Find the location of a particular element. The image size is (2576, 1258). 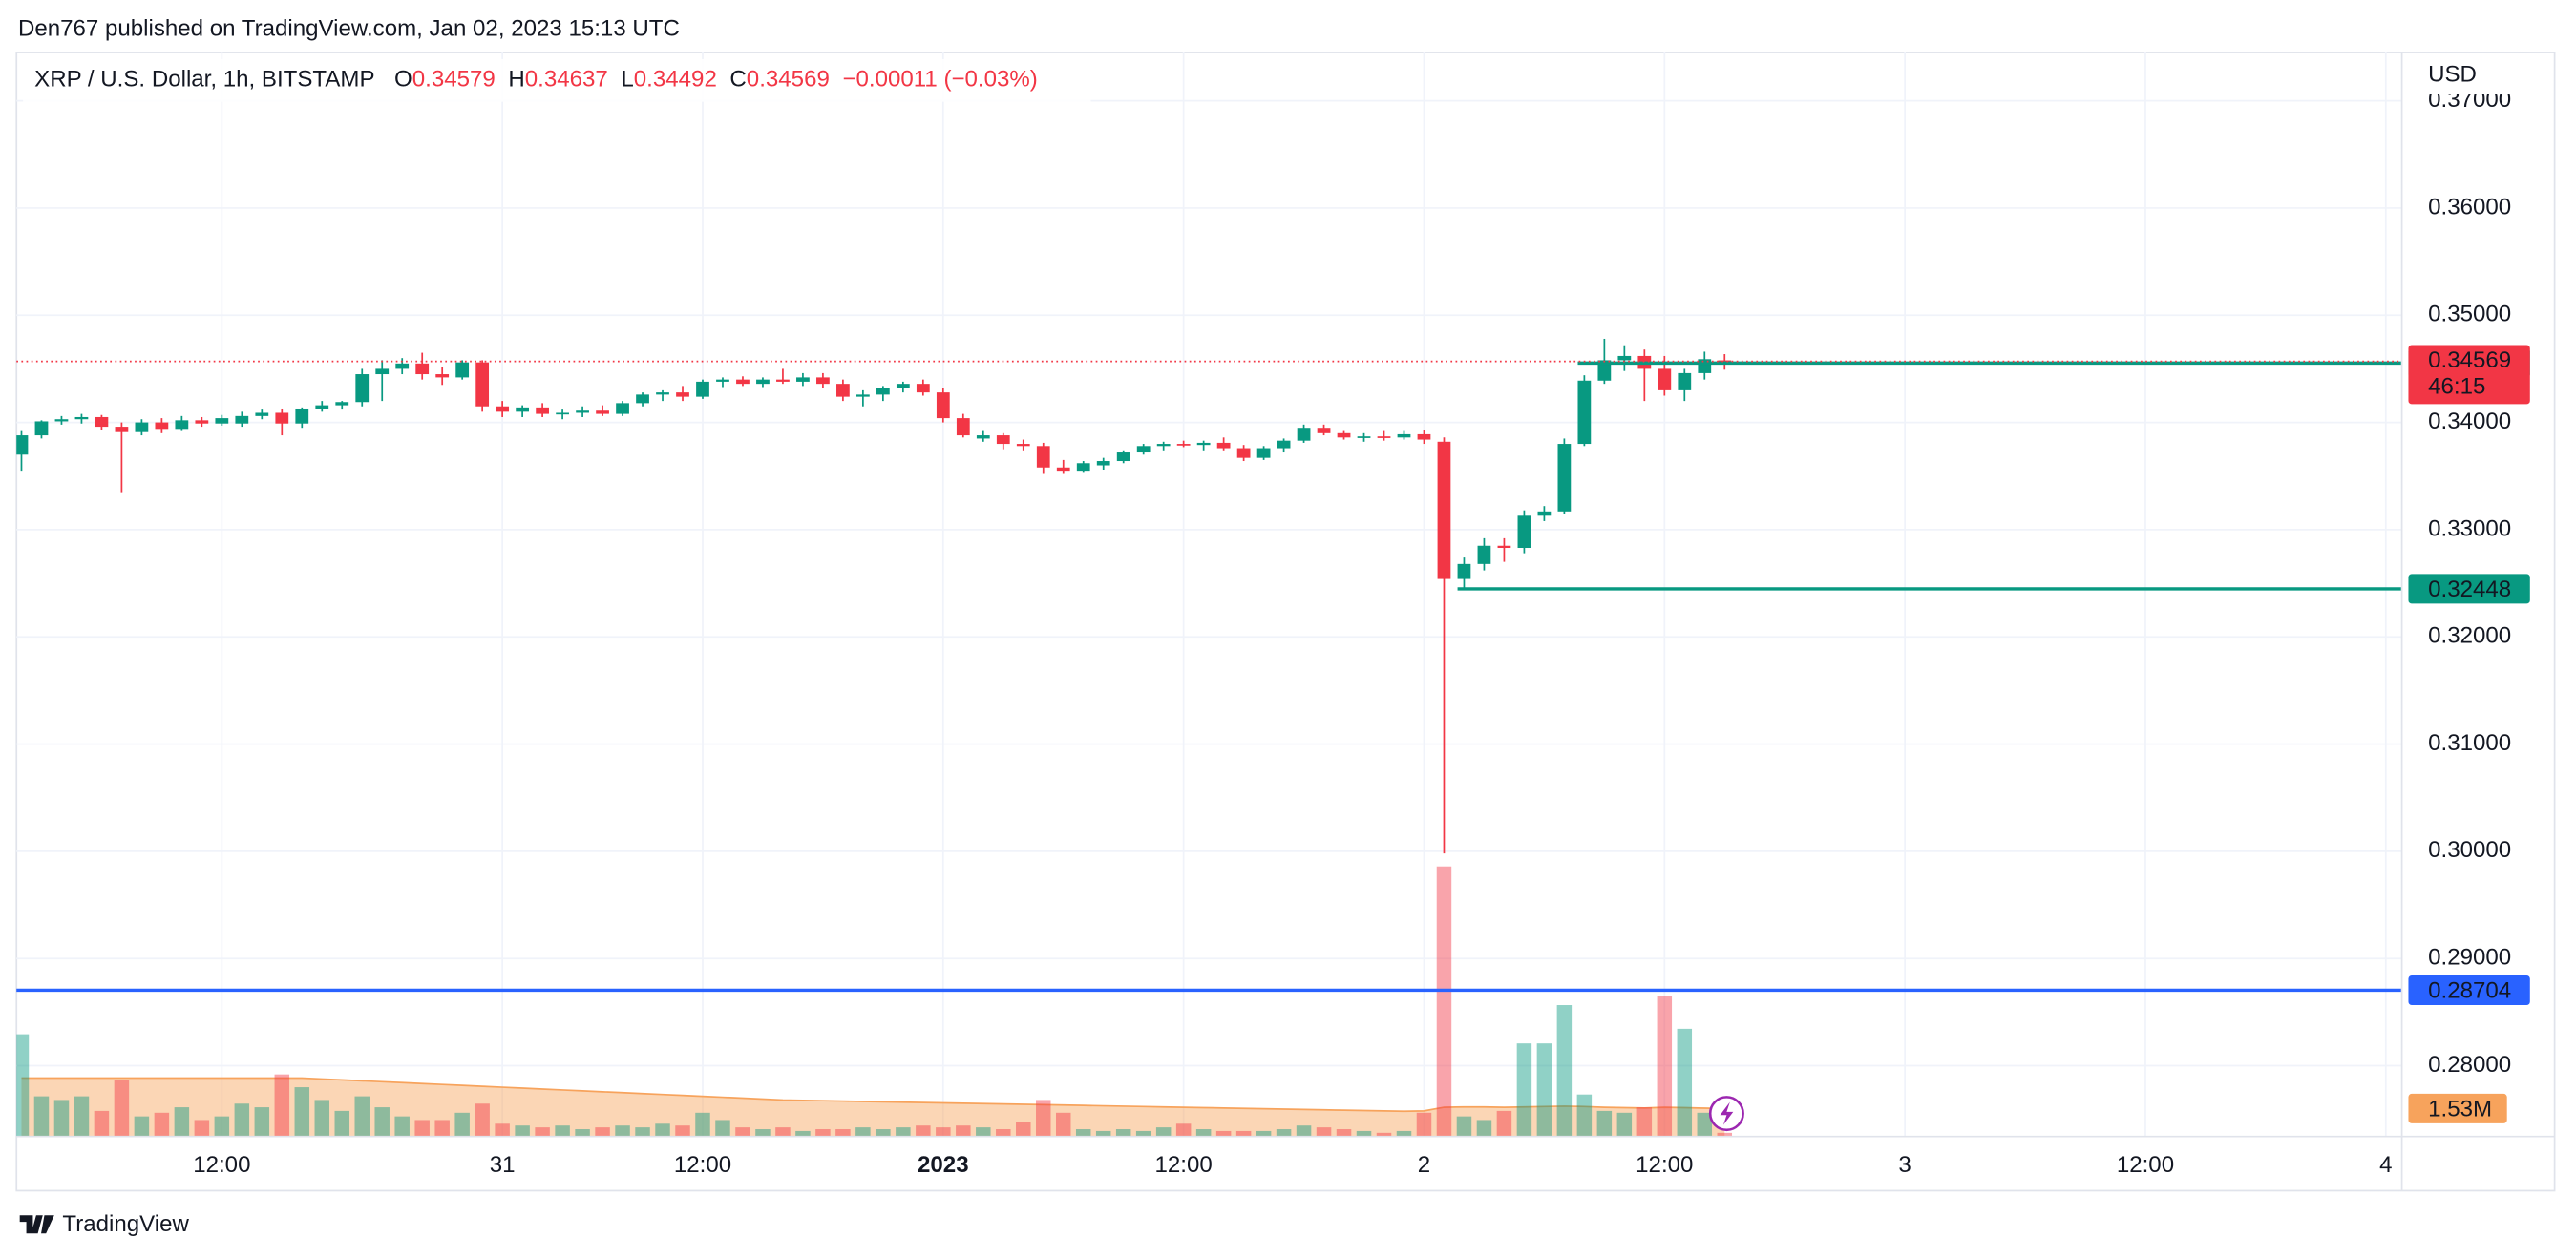

last-price-label: 0.34569 is located at coordinates (2469, 360).